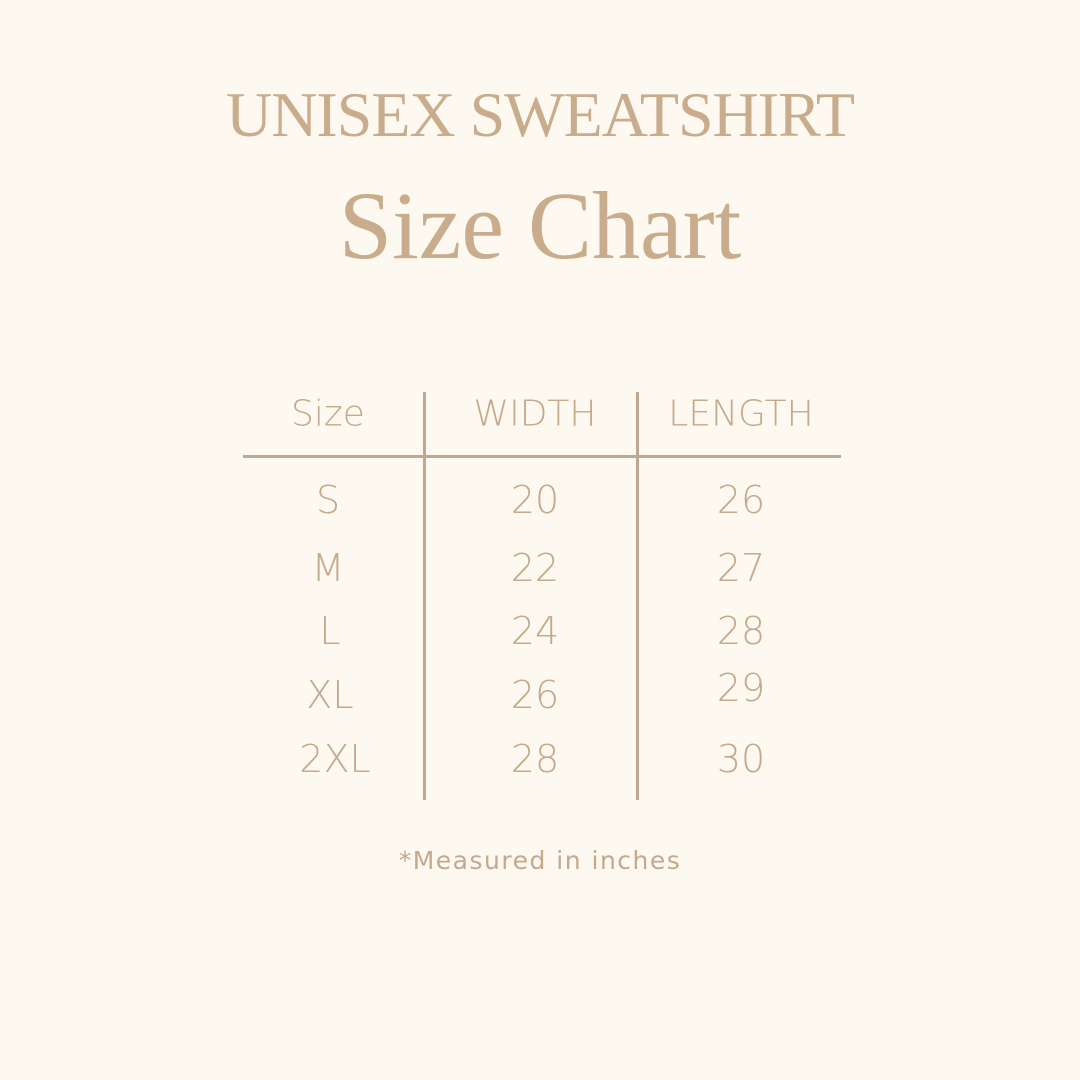 This screenshot has width=1080, height=1080. What do you see at coordinates (741, 759) in the screenshot?
I see `cell-length: 30` at bounding box center [741, 759].